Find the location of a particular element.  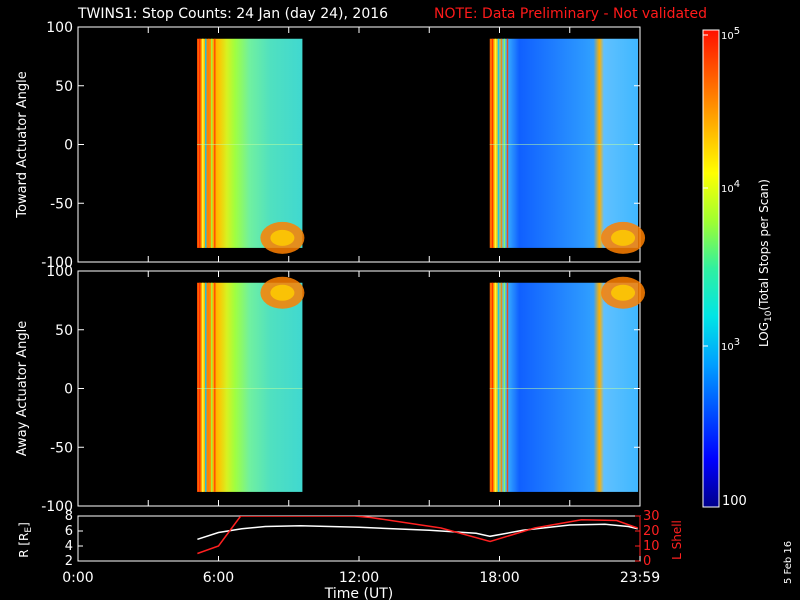

orbit-panel-frame is located at coordinates (359, 538).